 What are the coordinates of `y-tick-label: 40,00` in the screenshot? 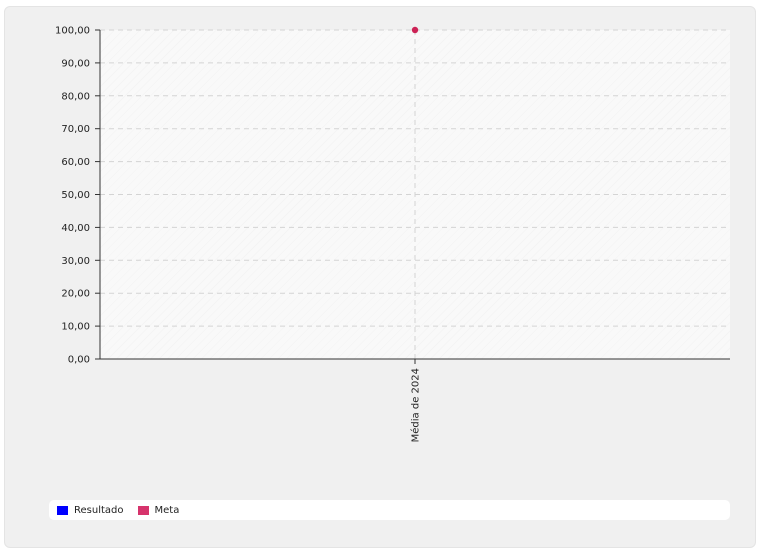 It's located at (75, 228).